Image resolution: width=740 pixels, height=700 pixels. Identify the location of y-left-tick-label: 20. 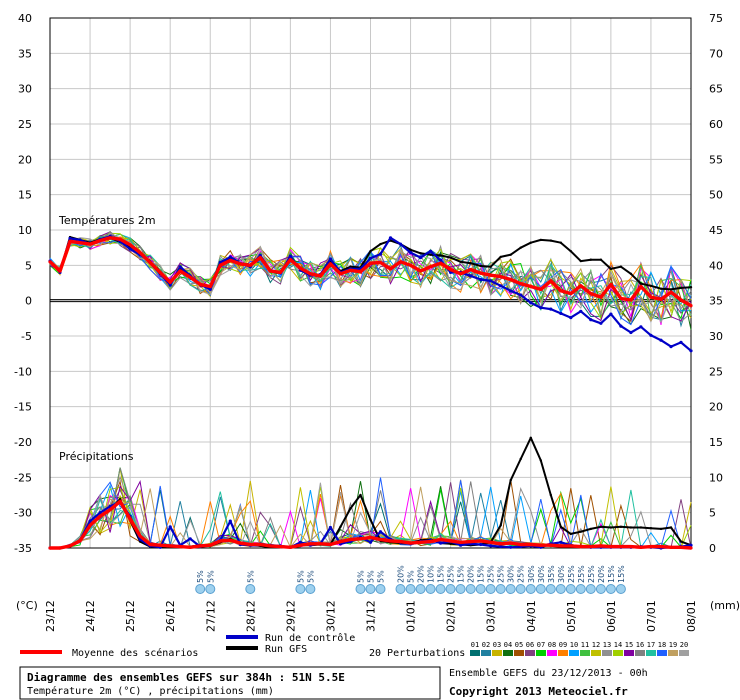
(25, 159).